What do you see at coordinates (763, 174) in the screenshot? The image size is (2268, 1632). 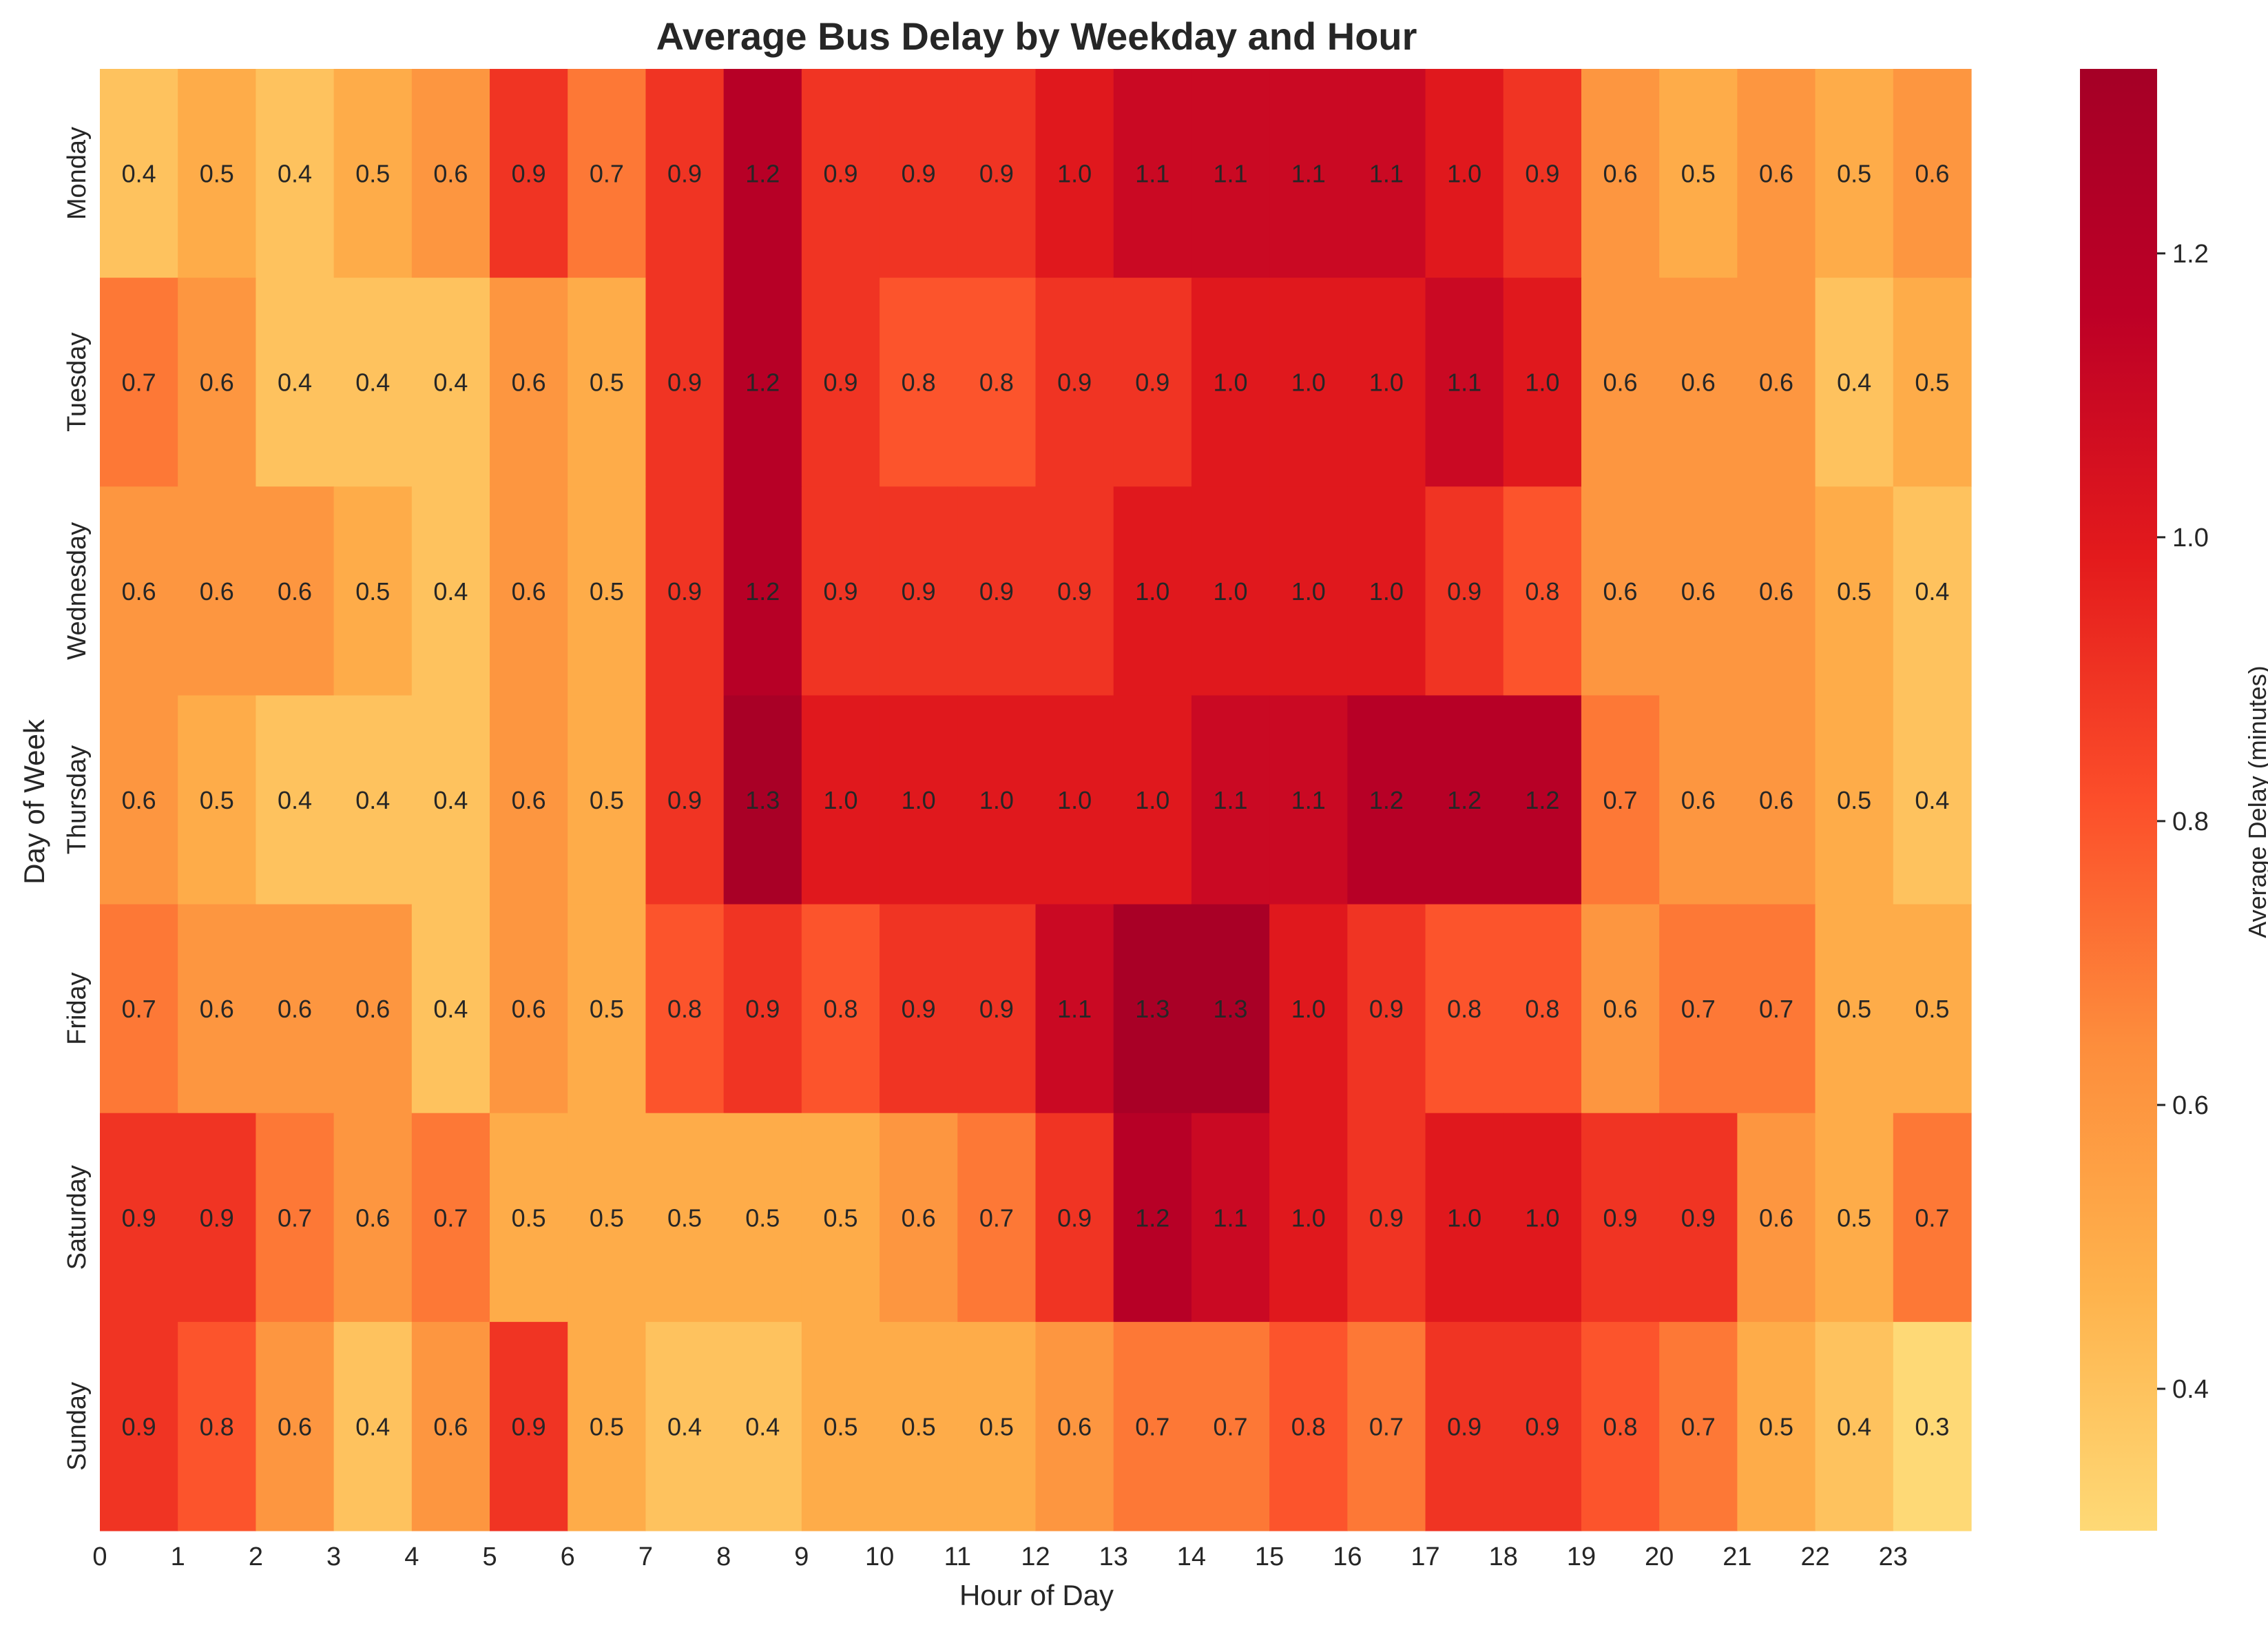 I see `cell-value-label: 1.2` at bounding box center [763, 174].